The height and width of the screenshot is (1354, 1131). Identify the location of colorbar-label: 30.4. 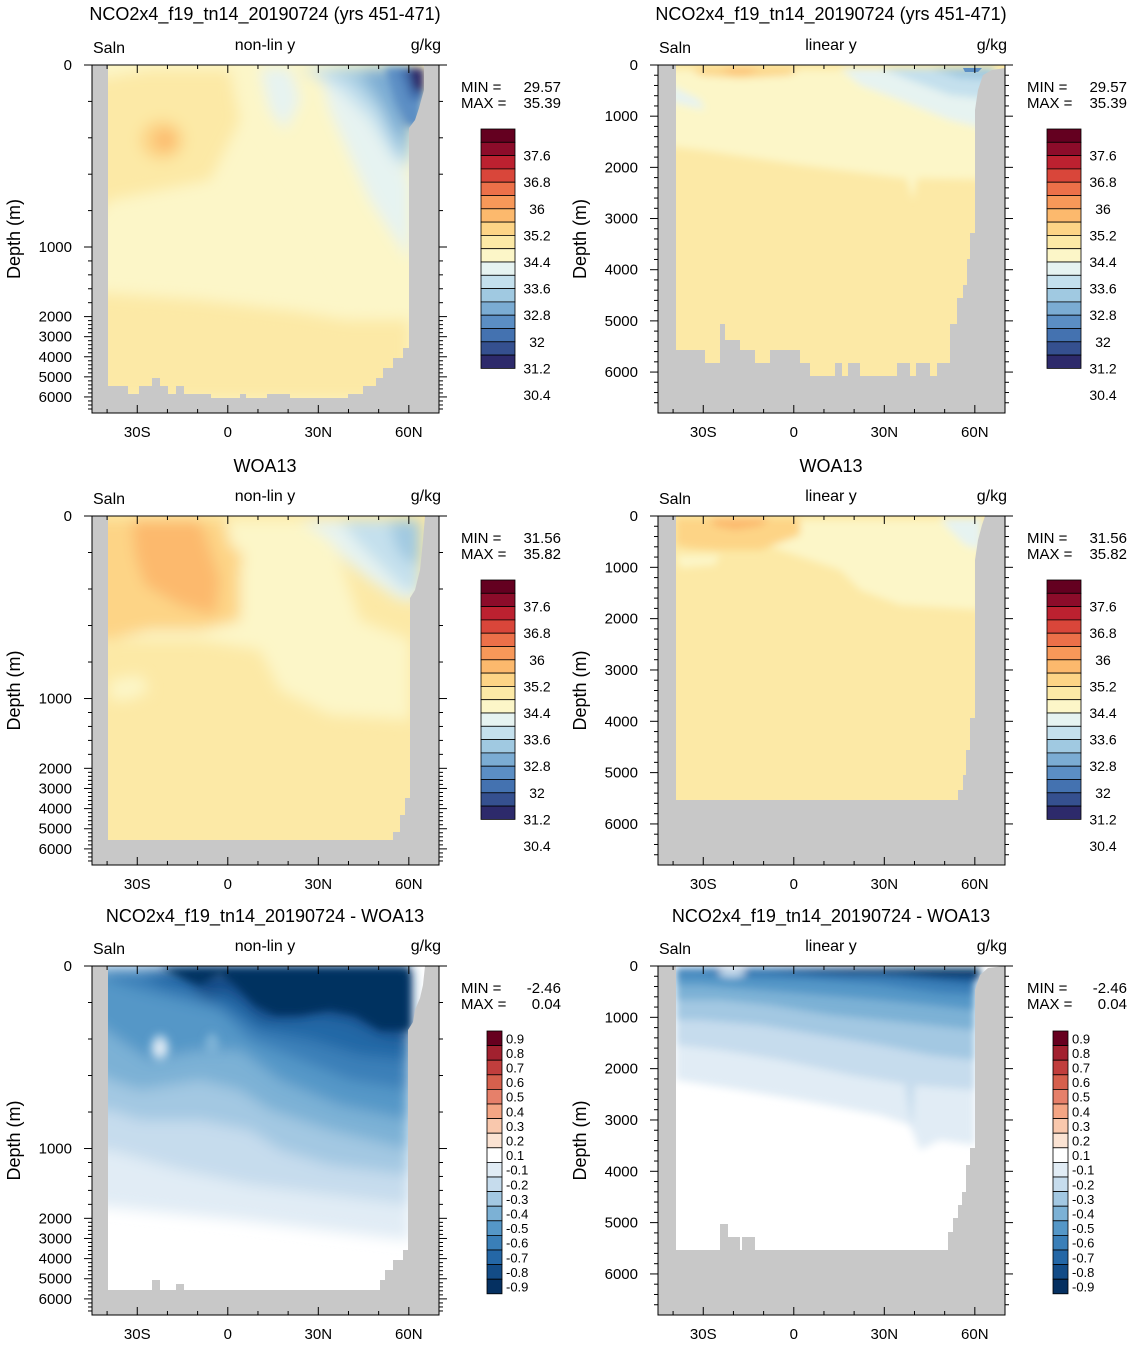
(536, 395).